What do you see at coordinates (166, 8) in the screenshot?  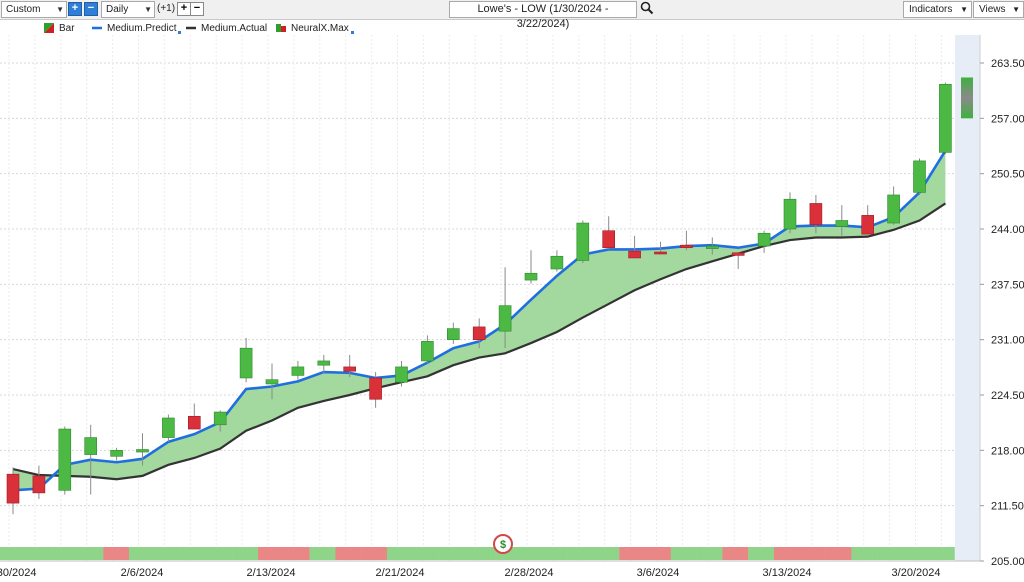 I see `offset-text: (+1)` at bounding box center [166, 8].